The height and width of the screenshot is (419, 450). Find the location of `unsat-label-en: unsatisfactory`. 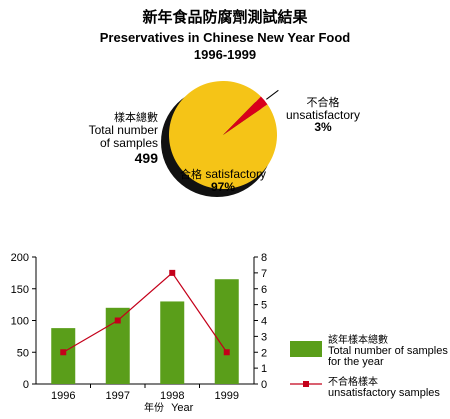

unsat-label-en: unsatisfactory is located at coordinates (323, 115).